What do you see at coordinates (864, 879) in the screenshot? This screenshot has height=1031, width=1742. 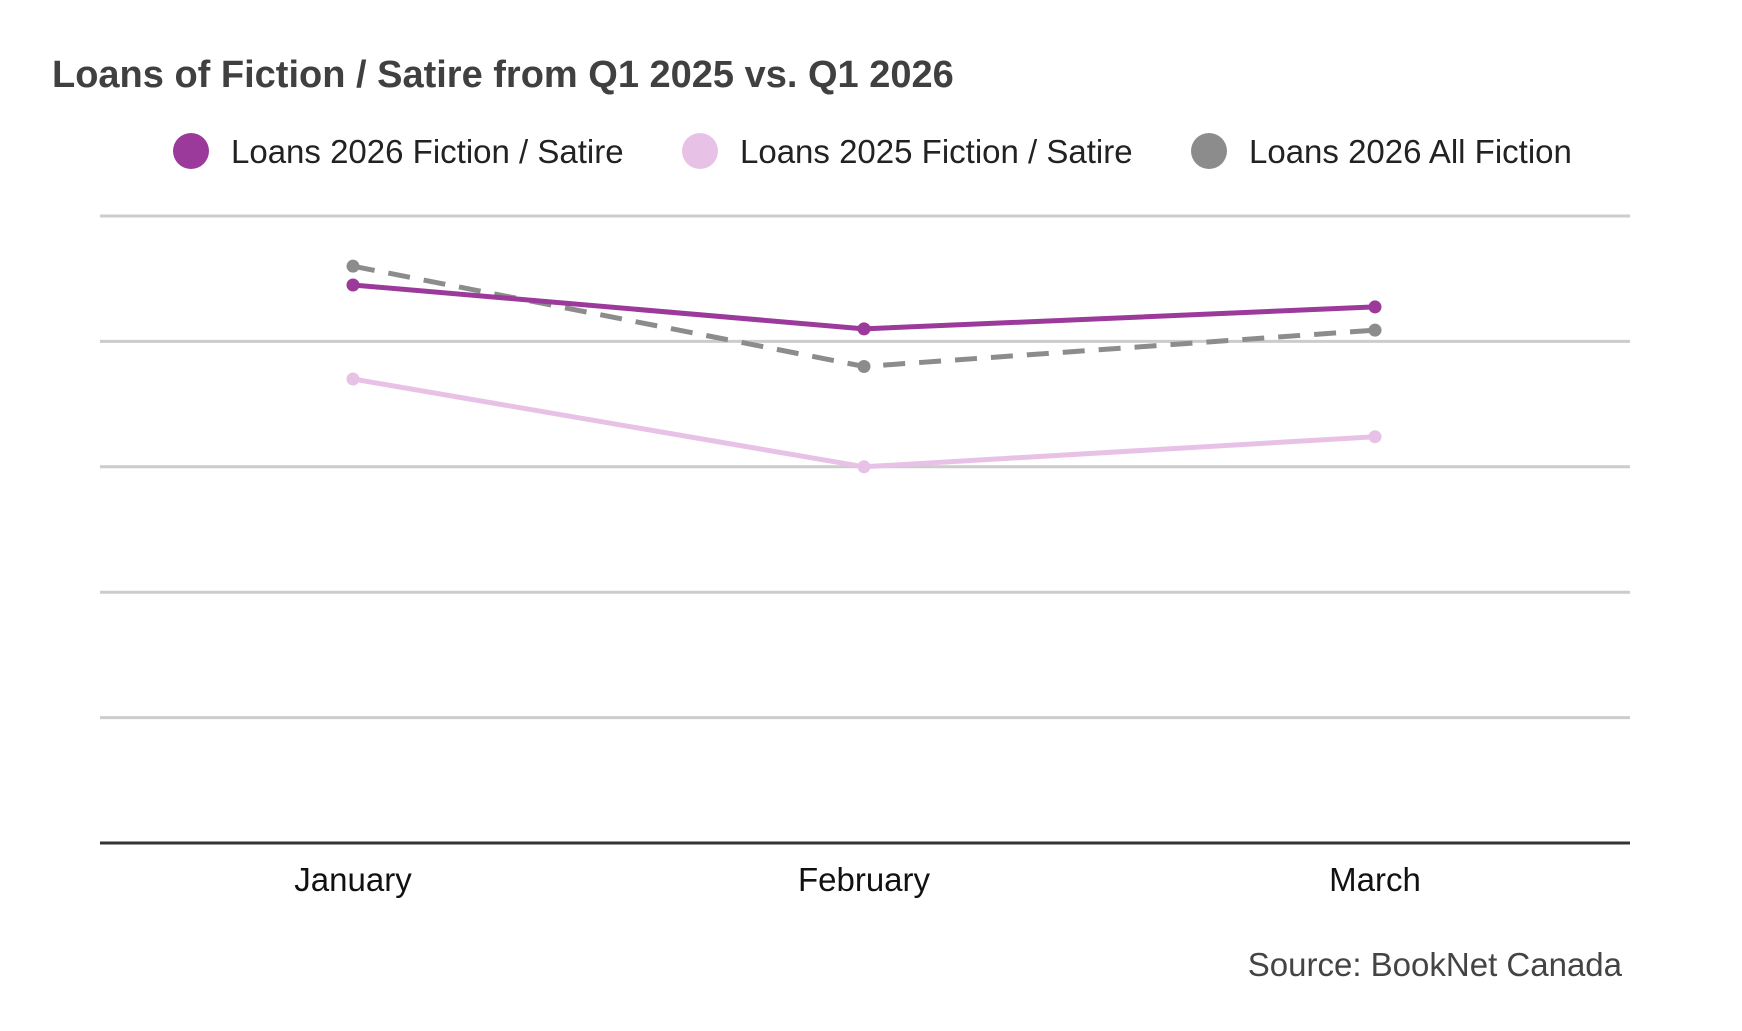 I see `x-tick-label: February` at bounding box center [864, 879].